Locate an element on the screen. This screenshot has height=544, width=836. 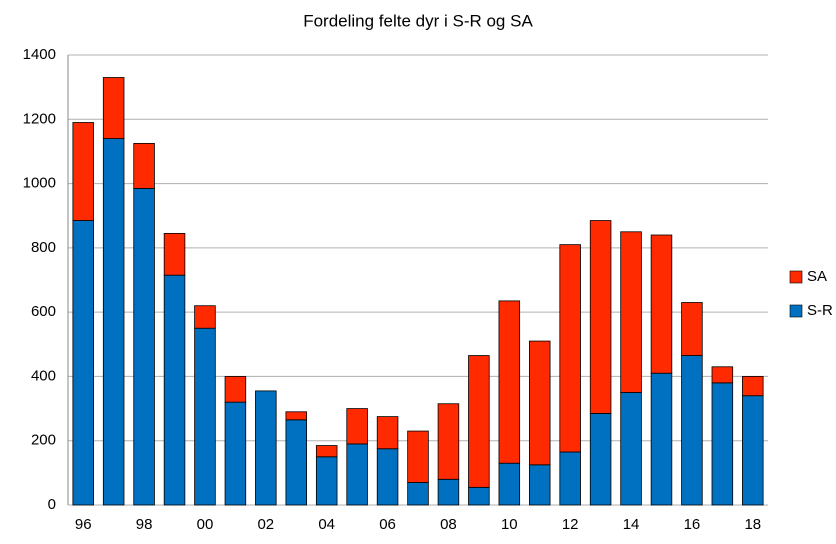
y-tick-label: 0 is located at coordinates (52, 504).